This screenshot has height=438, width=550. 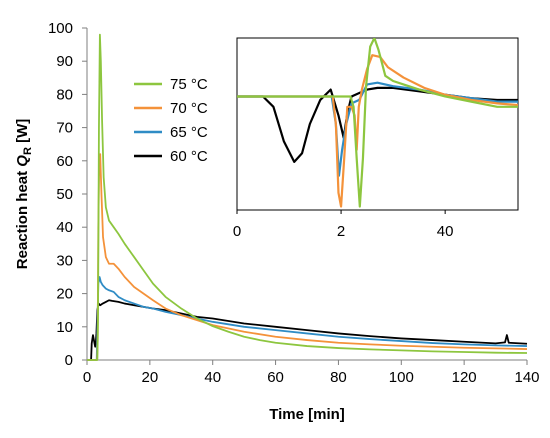 What do you see at coordinates (64, 61) in the screenshot?
I see `y-tick-label: 90` at bounding box center [64, 61].